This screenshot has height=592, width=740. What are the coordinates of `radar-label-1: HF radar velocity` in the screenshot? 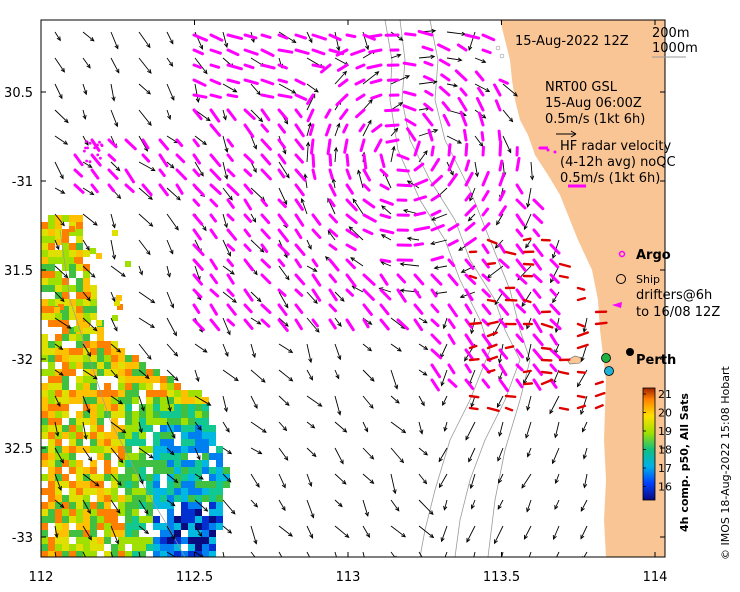 It's located at (616, 146).